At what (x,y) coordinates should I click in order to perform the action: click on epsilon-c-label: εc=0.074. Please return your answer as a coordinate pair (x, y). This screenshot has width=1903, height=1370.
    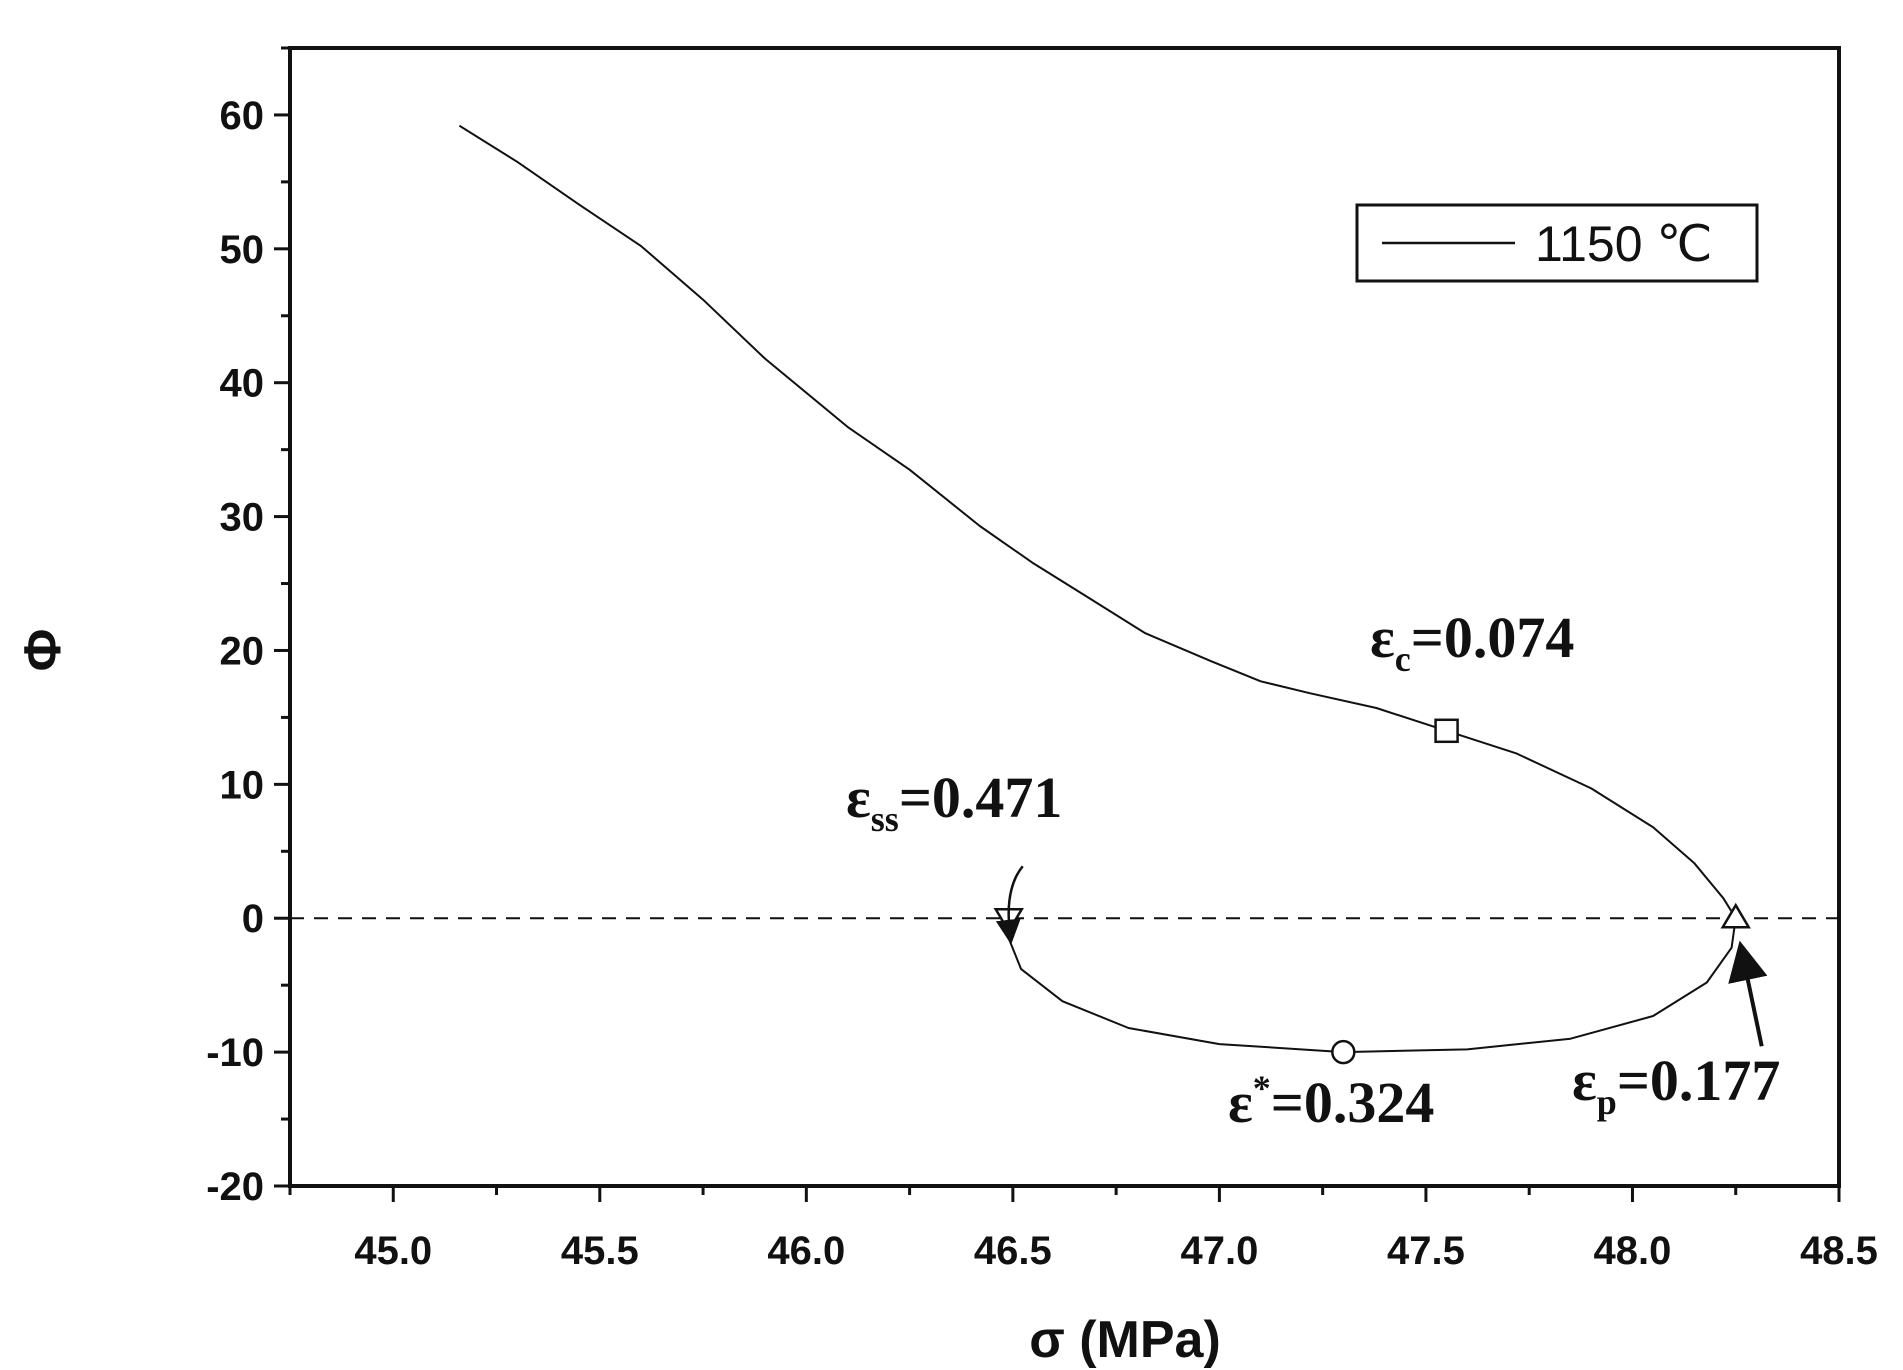
    Looking at the image, I should click on (1472, 642).